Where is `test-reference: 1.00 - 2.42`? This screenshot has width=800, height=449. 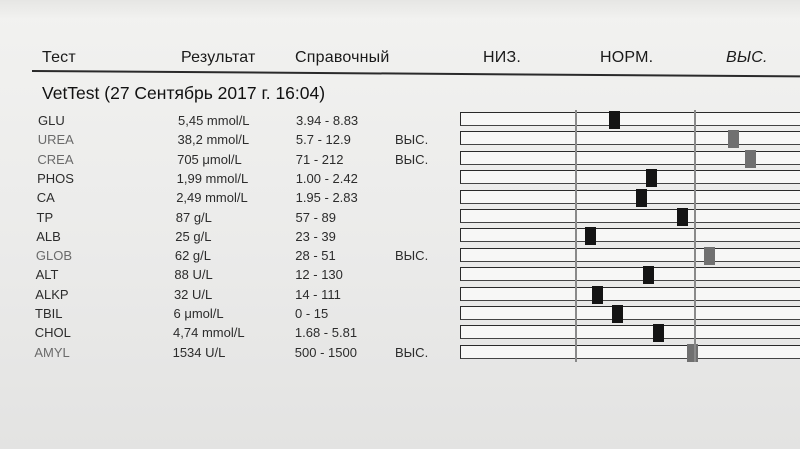
test-reference: 1.00 - 2.42 is located at coordinates (326, 178).